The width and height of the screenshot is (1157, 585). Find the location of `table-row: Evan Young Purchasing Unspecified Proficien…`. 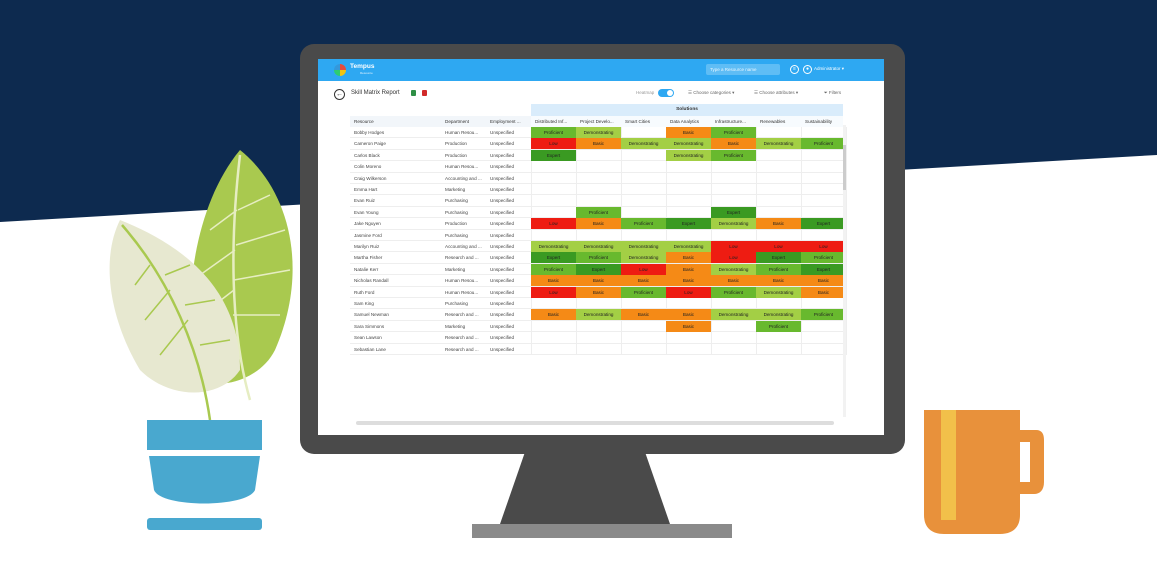

table-row: Evan Young Purchasing Unspecified Proficien… is located at coordinates (596, 212).